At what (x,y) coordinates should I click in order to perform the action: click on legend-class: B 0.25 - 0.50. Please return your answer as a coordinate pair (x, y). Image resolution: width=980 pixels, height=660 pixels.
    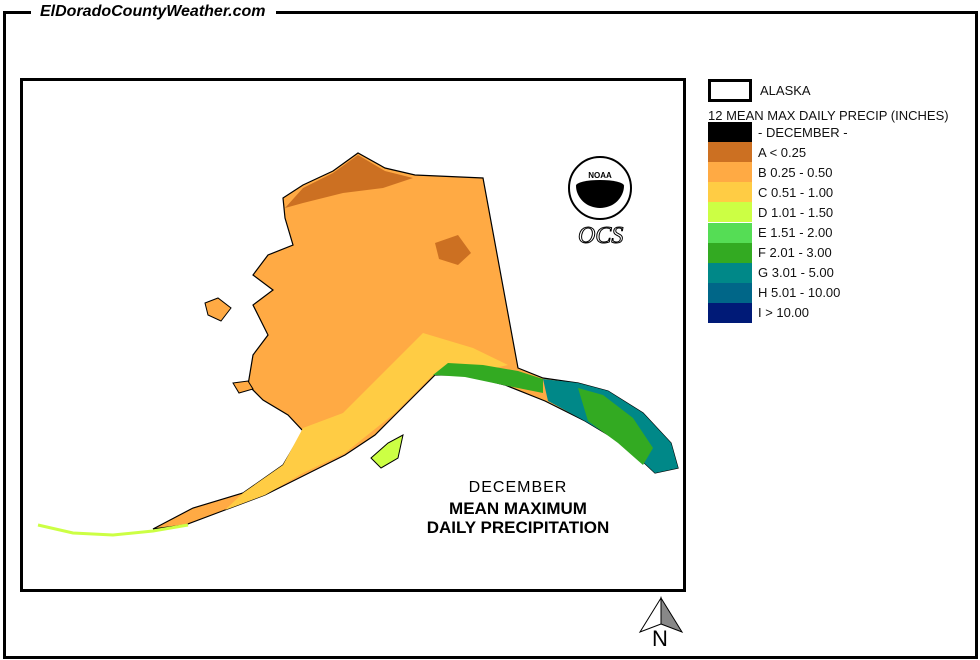
    Looking at the image, I should click on (770, 172).